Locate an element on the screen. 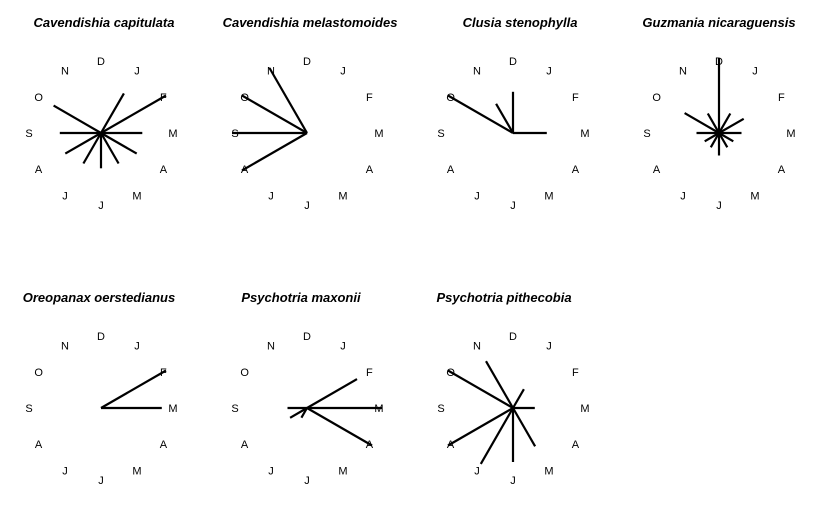 This screenshot has height=508, width=826. panel-title: Cavendishia melastomoides is located at coordinates (310, 22).